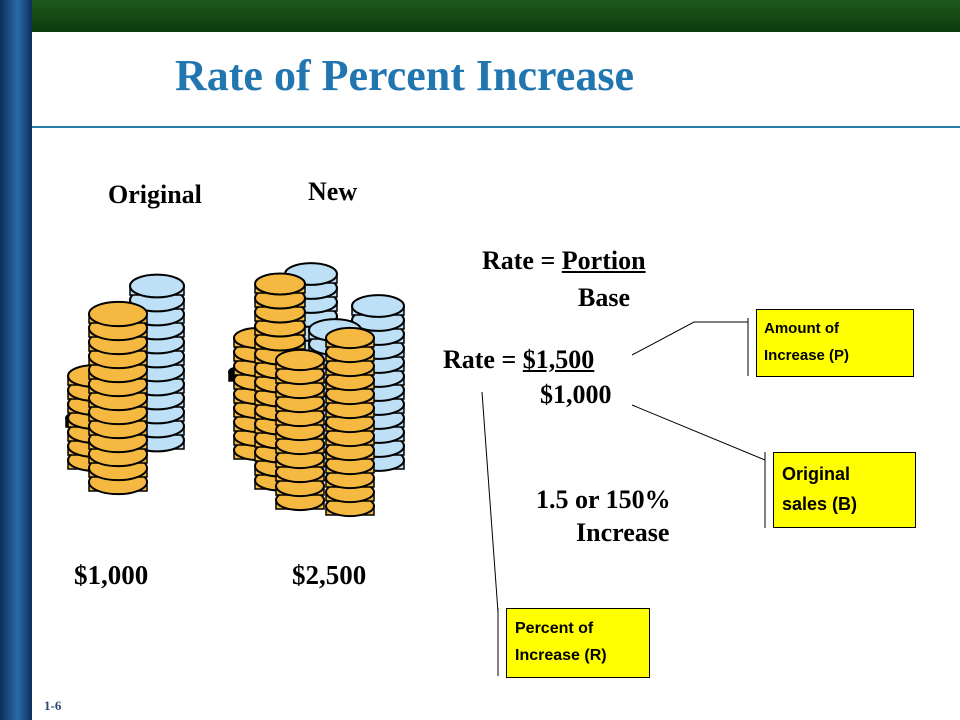 The image size is (960, 720). Describe the element at coordinates (316, 390) in the screenshot. I see `new-coin-stacks` at that location.